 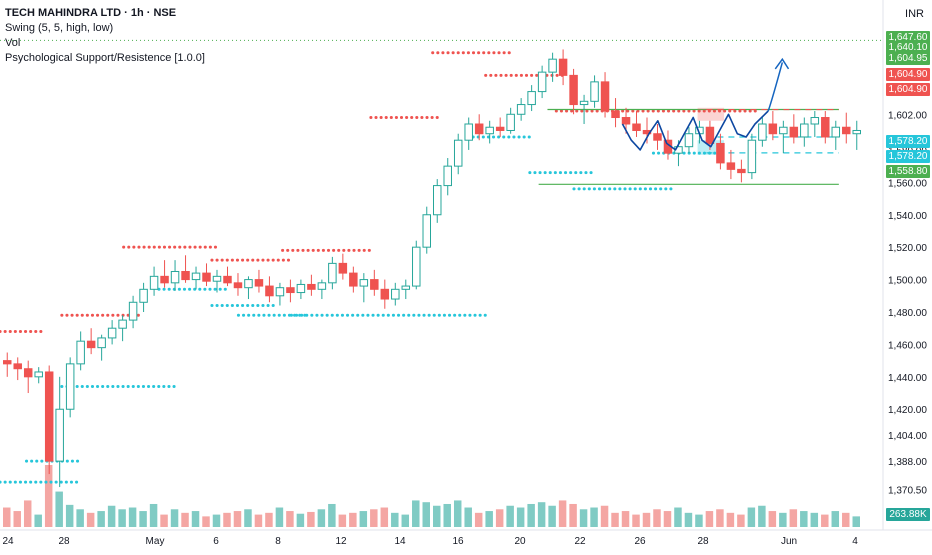 I want to click on y-tick-label: 1,404.00, so click(x=907, y=436).